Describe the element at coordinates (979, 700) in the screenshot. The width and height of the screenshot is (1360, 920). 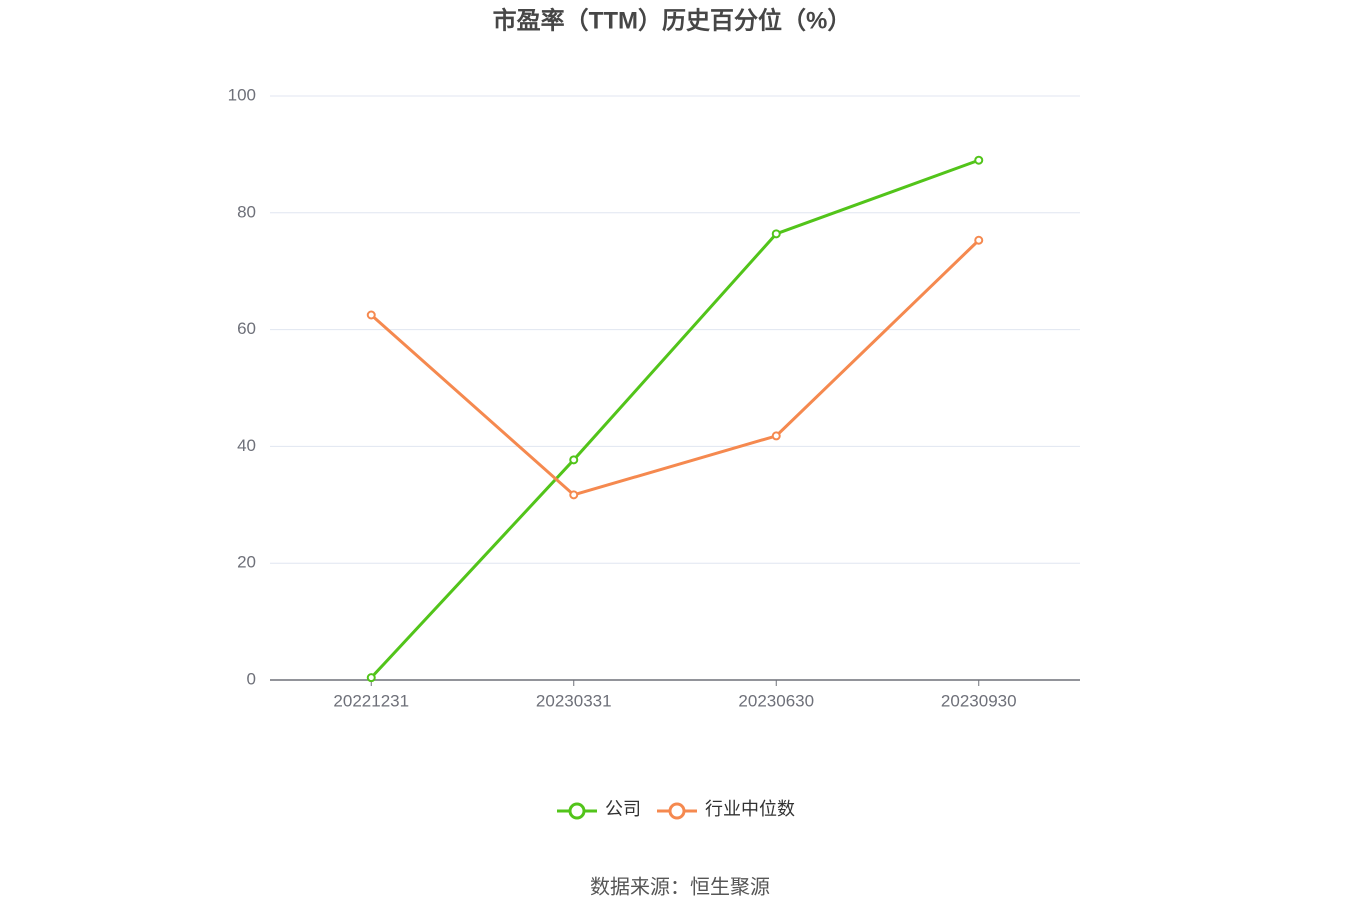
I see `x-tick-label: 20230930` at that location.